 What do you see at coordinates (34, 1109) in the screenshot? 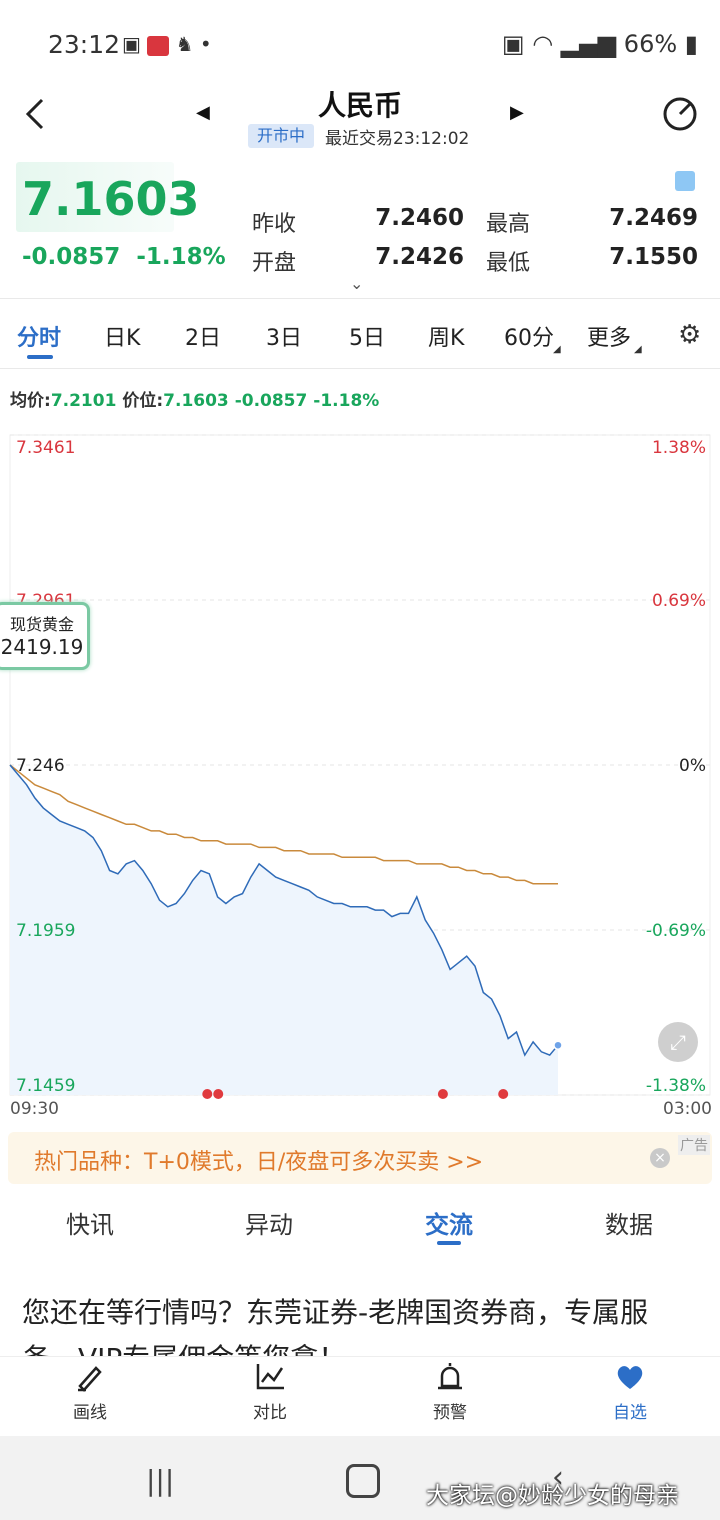
I see `time-start-label: 09:30` at bounding box center [34, 1109].